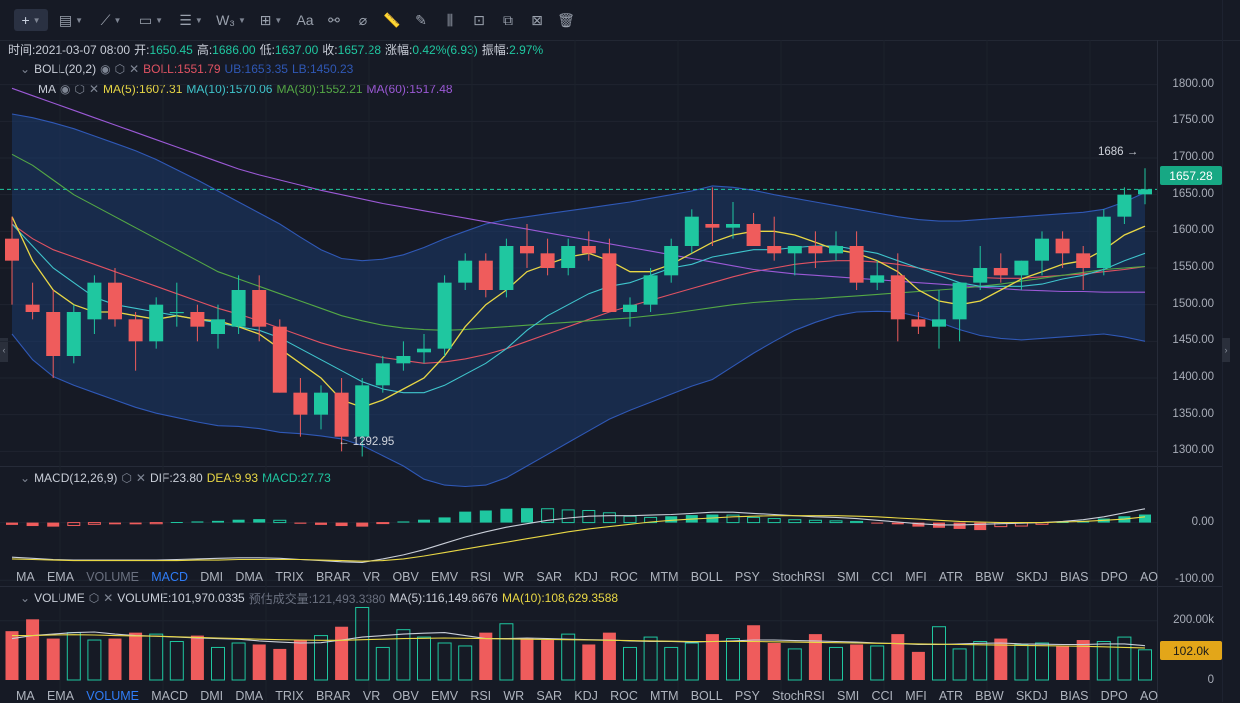 This screenshot has width=1240, height=703. I want to click on magnet-tool-button: ⚯, so click(334, 20).